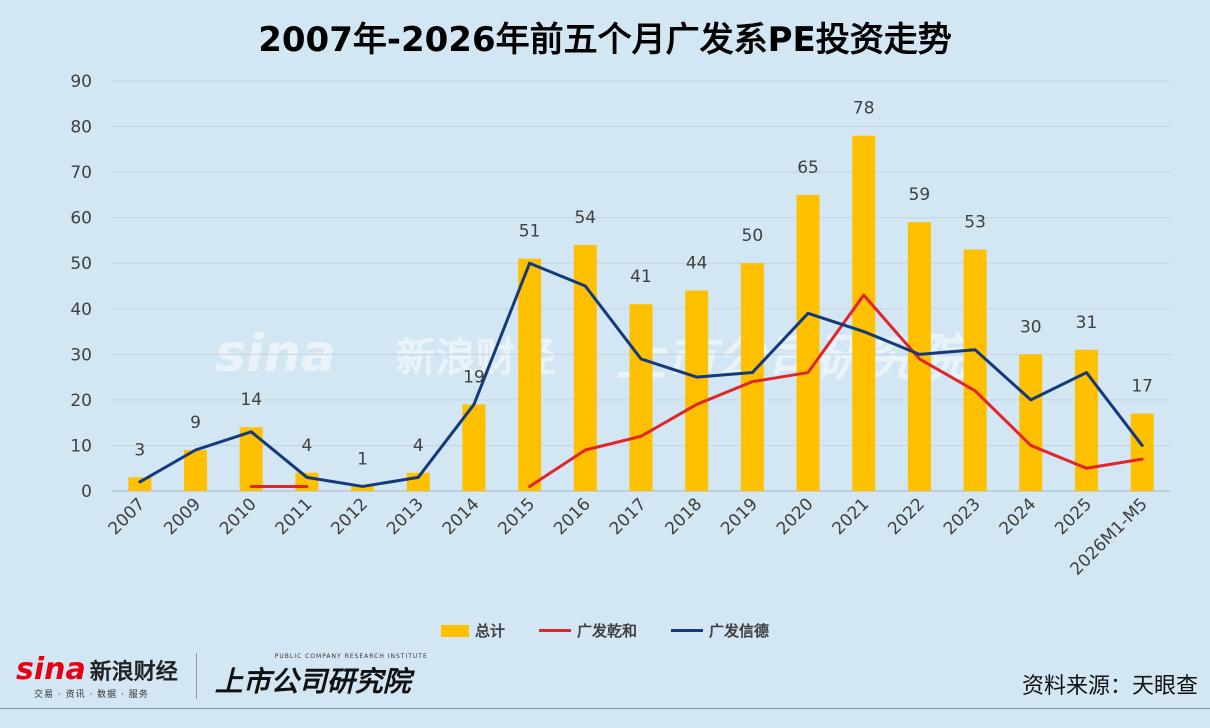  What do you see at coordinates (81, 219) in the screenshot?
I see `y-tick-label: 60` at bounding box center [81, 219].